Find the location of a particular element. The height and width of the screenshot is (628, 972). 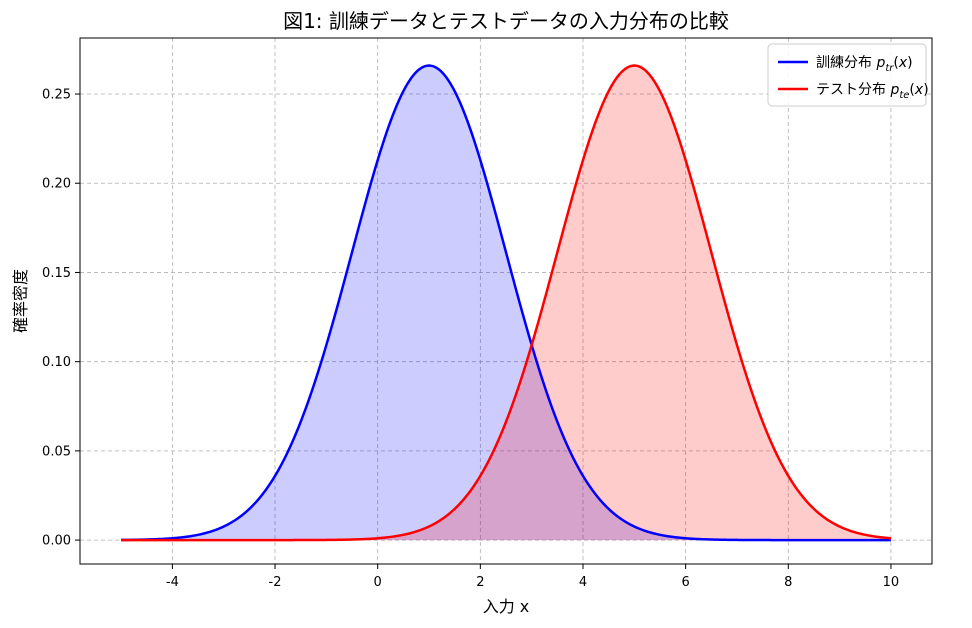

x-axis-ticks: -4 -2 0 2 4 6 8 10 is located at coordinates (532, 577).